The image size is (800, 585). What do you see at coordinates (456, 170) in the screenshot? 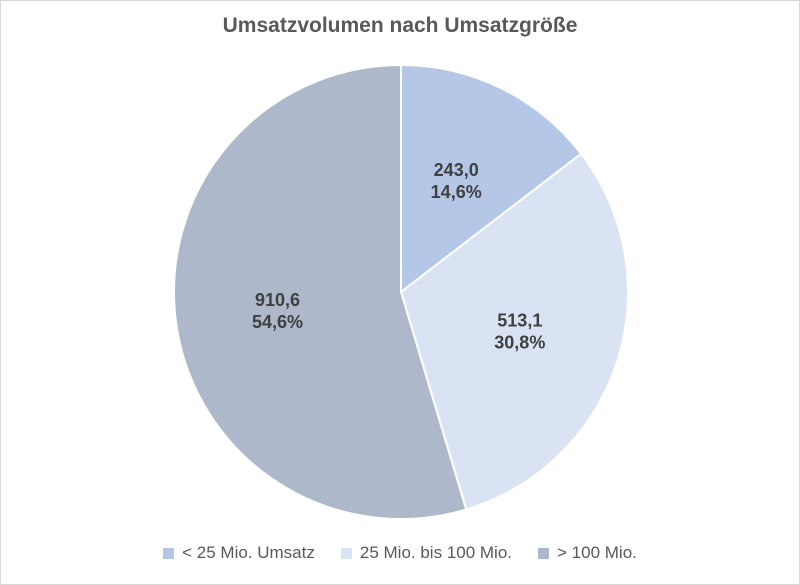
I see `slice-value-label-0: 243,0` at bounding box center [456, 170].